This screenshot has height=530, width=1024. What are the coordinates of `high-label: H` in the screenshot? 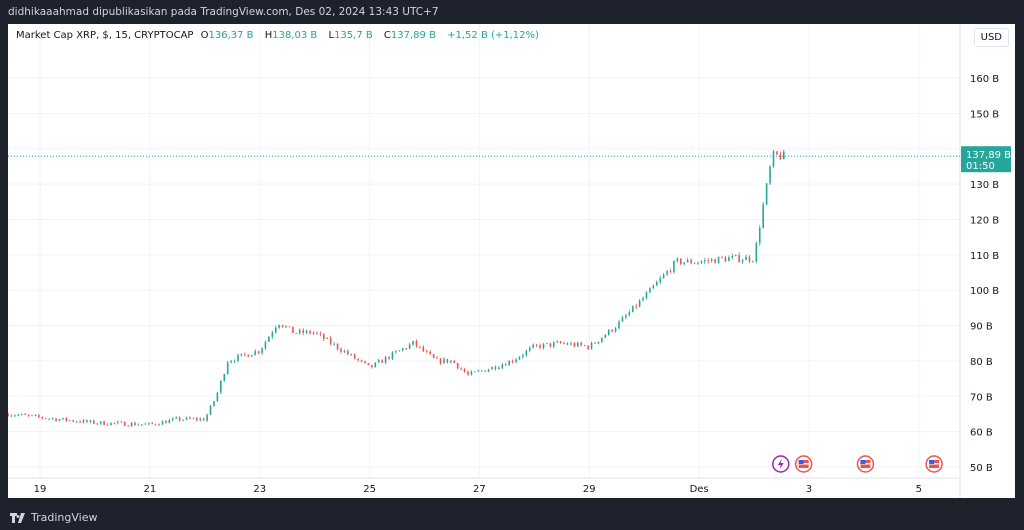 It's located at (268, 35).